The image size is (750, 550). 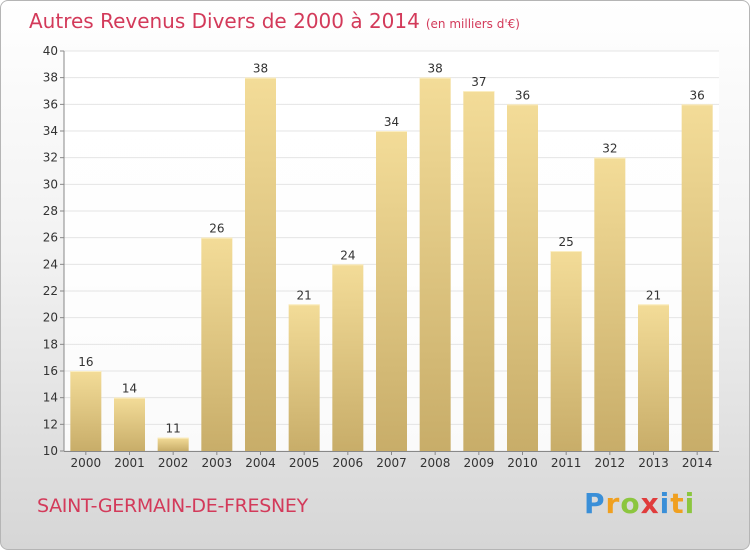 What do you see at coordinates (260, 463) in the screenshot?
I see `x-tick-label: 2004` at bounding box center [260, 463].